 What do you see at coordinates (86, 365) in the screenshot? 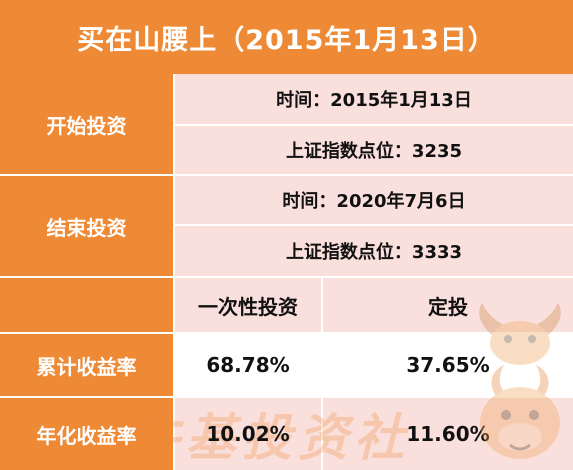
I see `row-label-cumulative: 累计收益率` at bounding box center [86, 365].